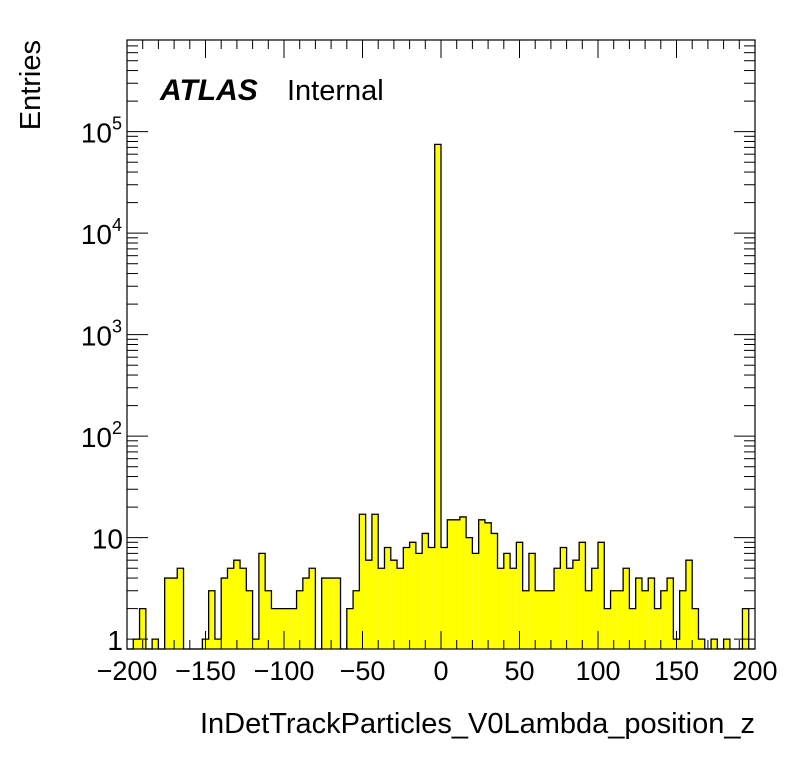 This screenshot has width=796, height=772. I want to click on x-tick-label: −50, so click(363, 671).